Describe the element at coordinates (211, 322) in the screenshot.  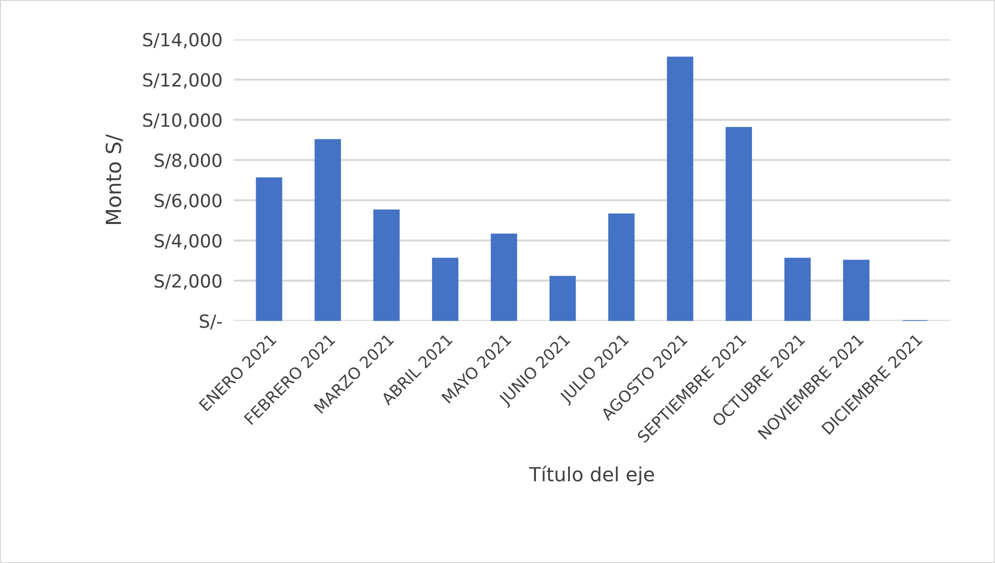
I see `y-tick-label: S/-` at that location.